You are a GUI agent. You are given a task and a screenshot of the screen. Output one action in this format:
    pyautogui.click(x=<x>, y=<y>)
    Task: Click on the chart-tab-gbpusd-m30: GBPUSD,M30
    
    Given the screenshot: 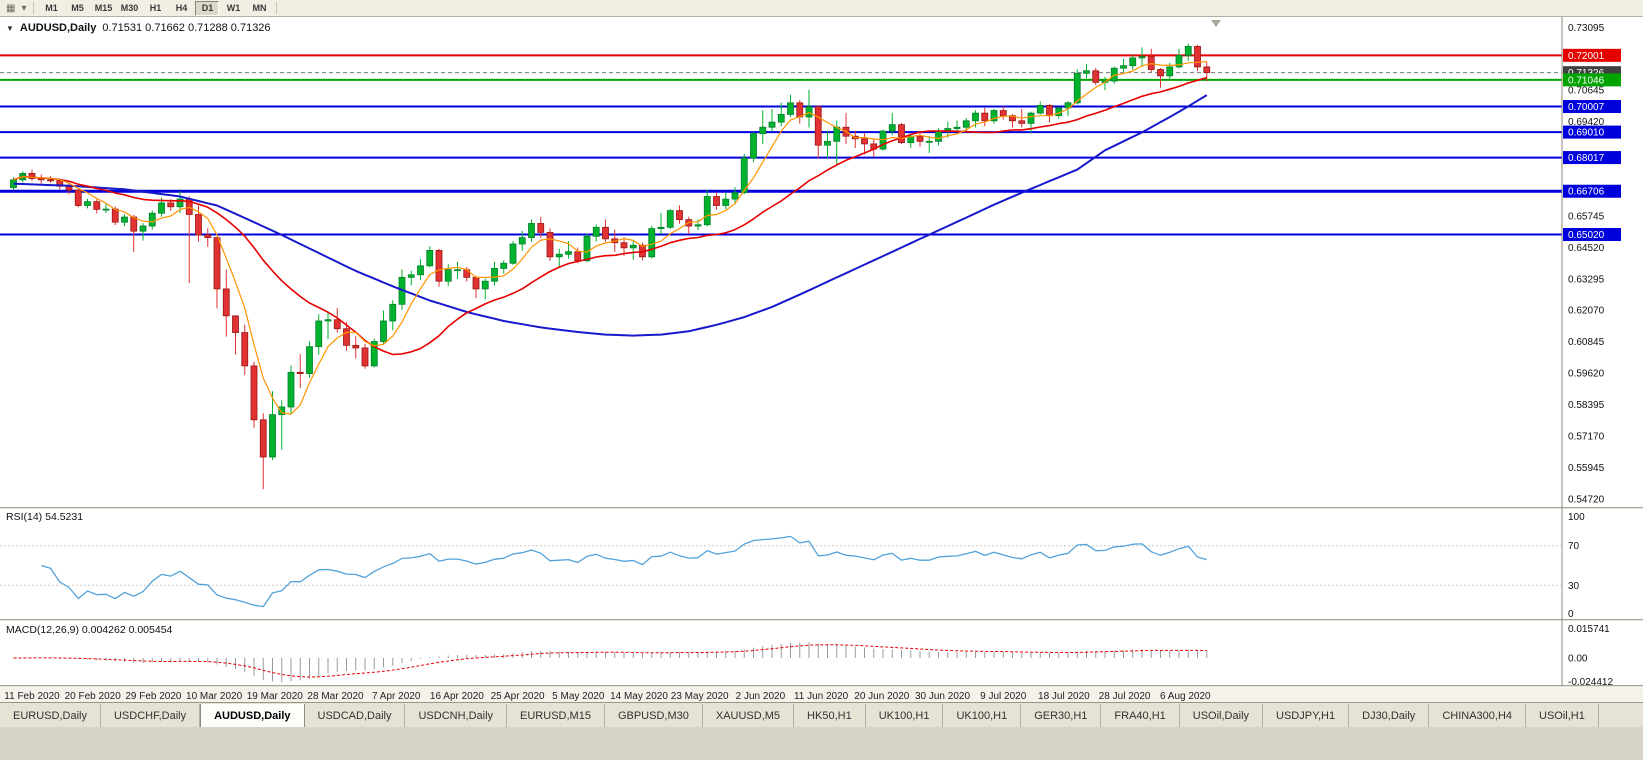 What is the action you would take?
    pyautogui.click(x=653, y=715)
    